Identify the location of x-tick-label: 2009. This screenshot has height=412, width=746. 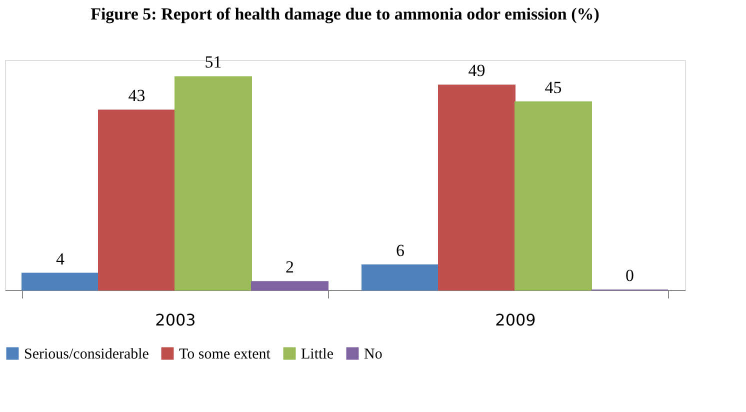
(515, 320).